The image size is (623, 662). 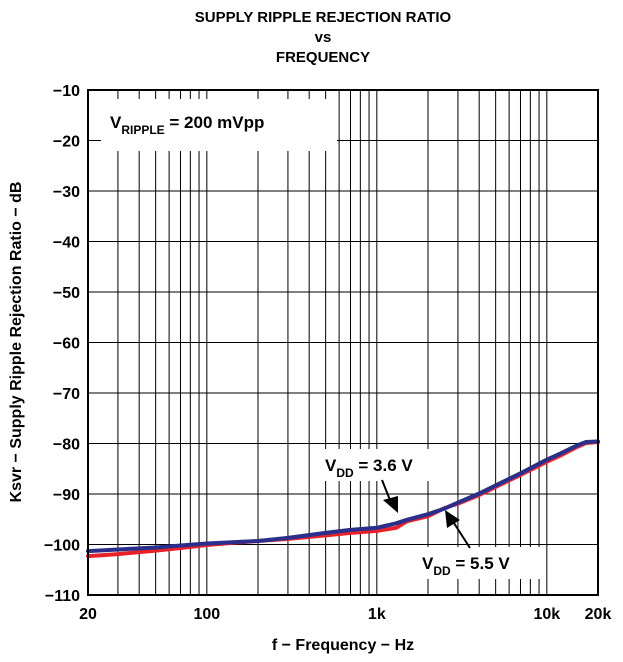 What do you see at coordinates (66, 91) in the screenshot?
I see `y-tick-label: −10` at bounding box center [66, 91].